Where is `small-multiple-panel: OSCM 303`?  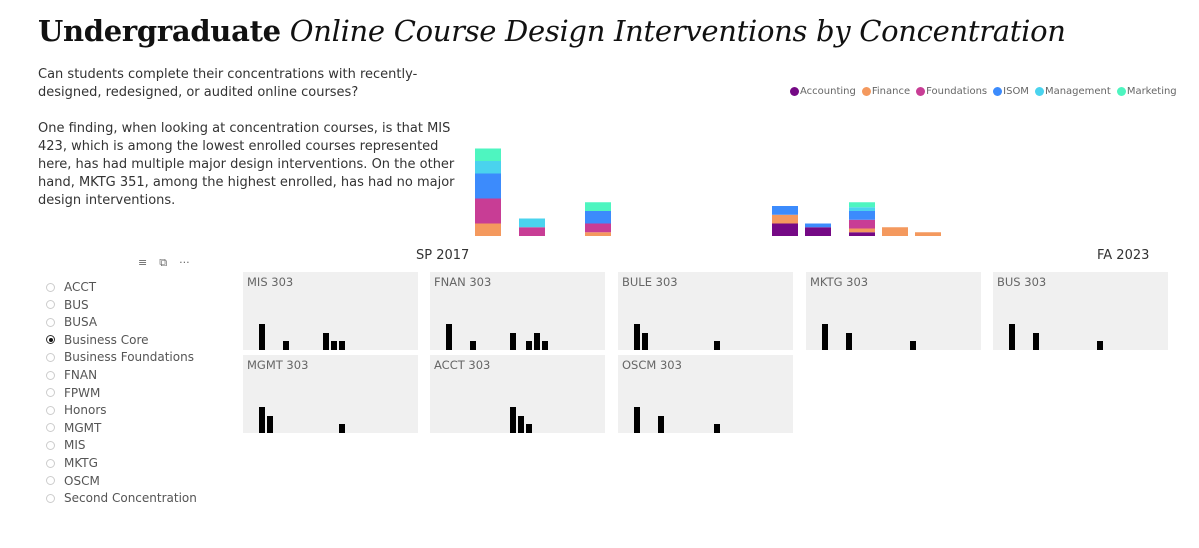 small-multiple-panel: OSCM 303 is located at coordinates (705, 394).